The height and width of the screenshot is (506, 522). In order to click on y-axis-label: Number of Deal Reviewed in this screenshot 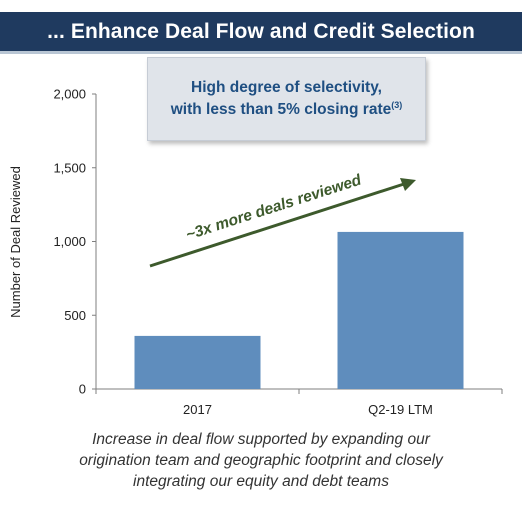, I will do `click(15, 242)`.